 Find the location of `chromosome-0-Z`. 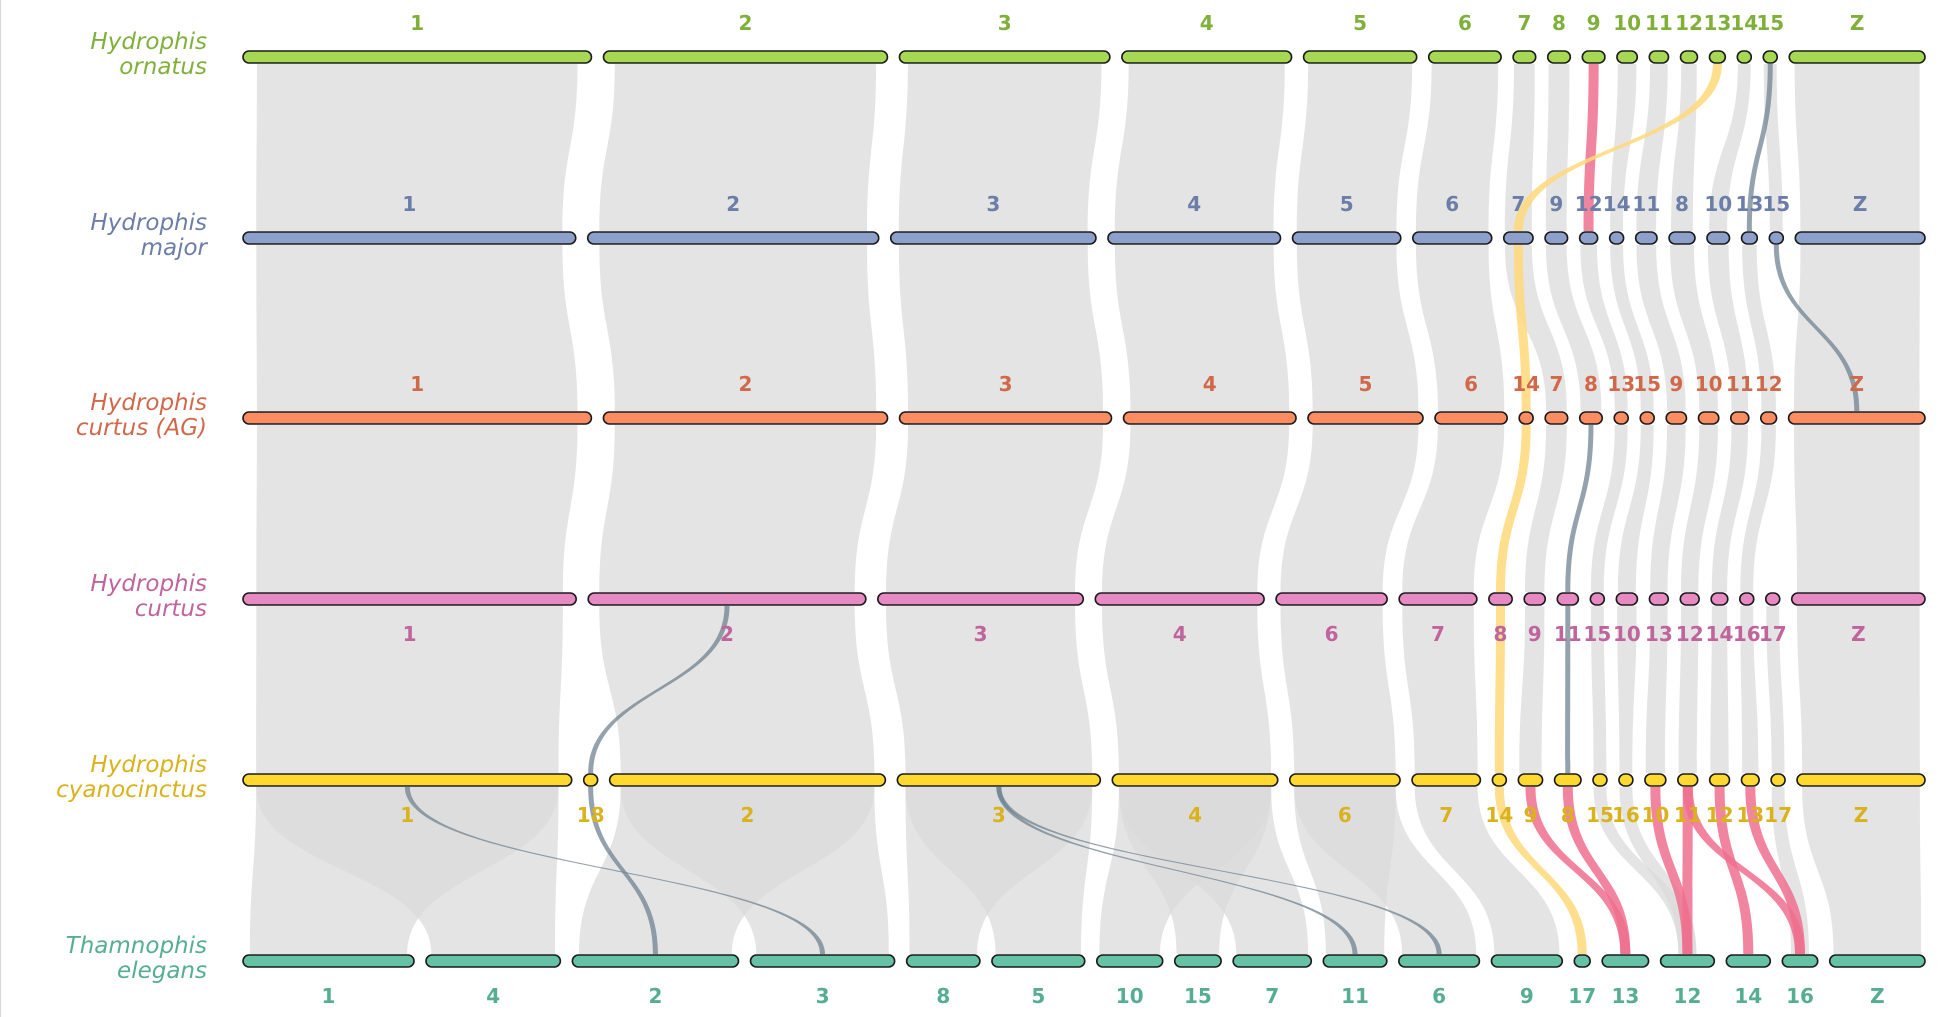

chromosome-0-Z is located at coordinates (1857, 57).